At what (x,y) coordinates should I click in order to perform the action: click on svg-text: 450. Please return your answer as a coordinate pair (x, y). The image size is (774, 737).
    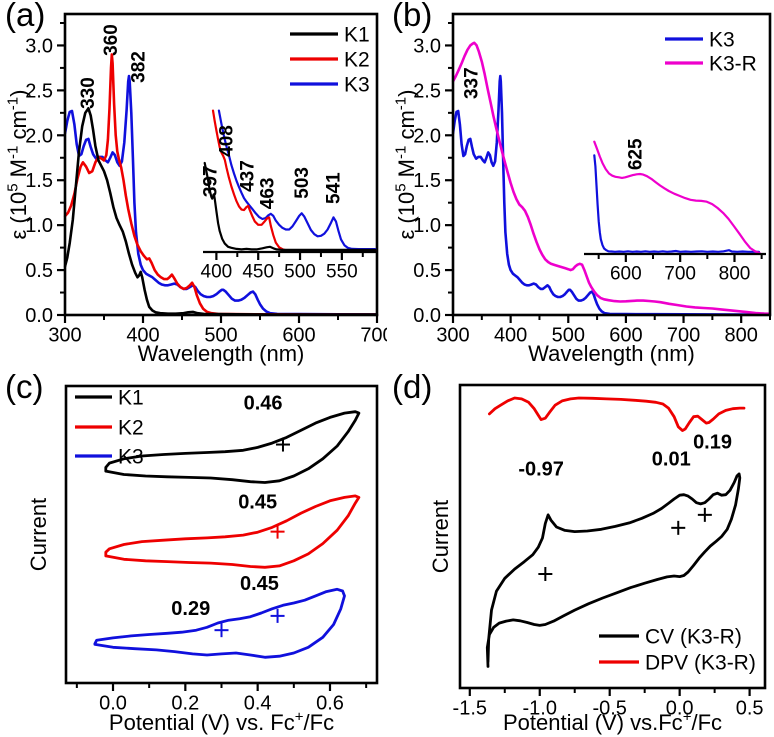
    Looking at the image, I should click on (258, 269).